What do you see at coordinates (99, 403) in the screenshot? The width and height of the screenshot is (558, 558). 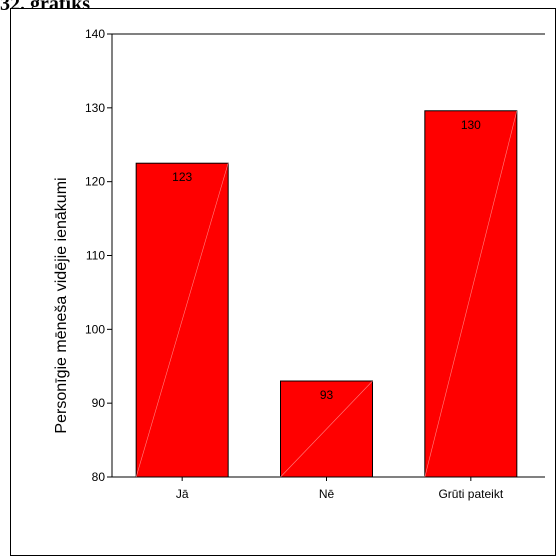 I see `y-tick-label: 90` at bounding box center [99, 403].